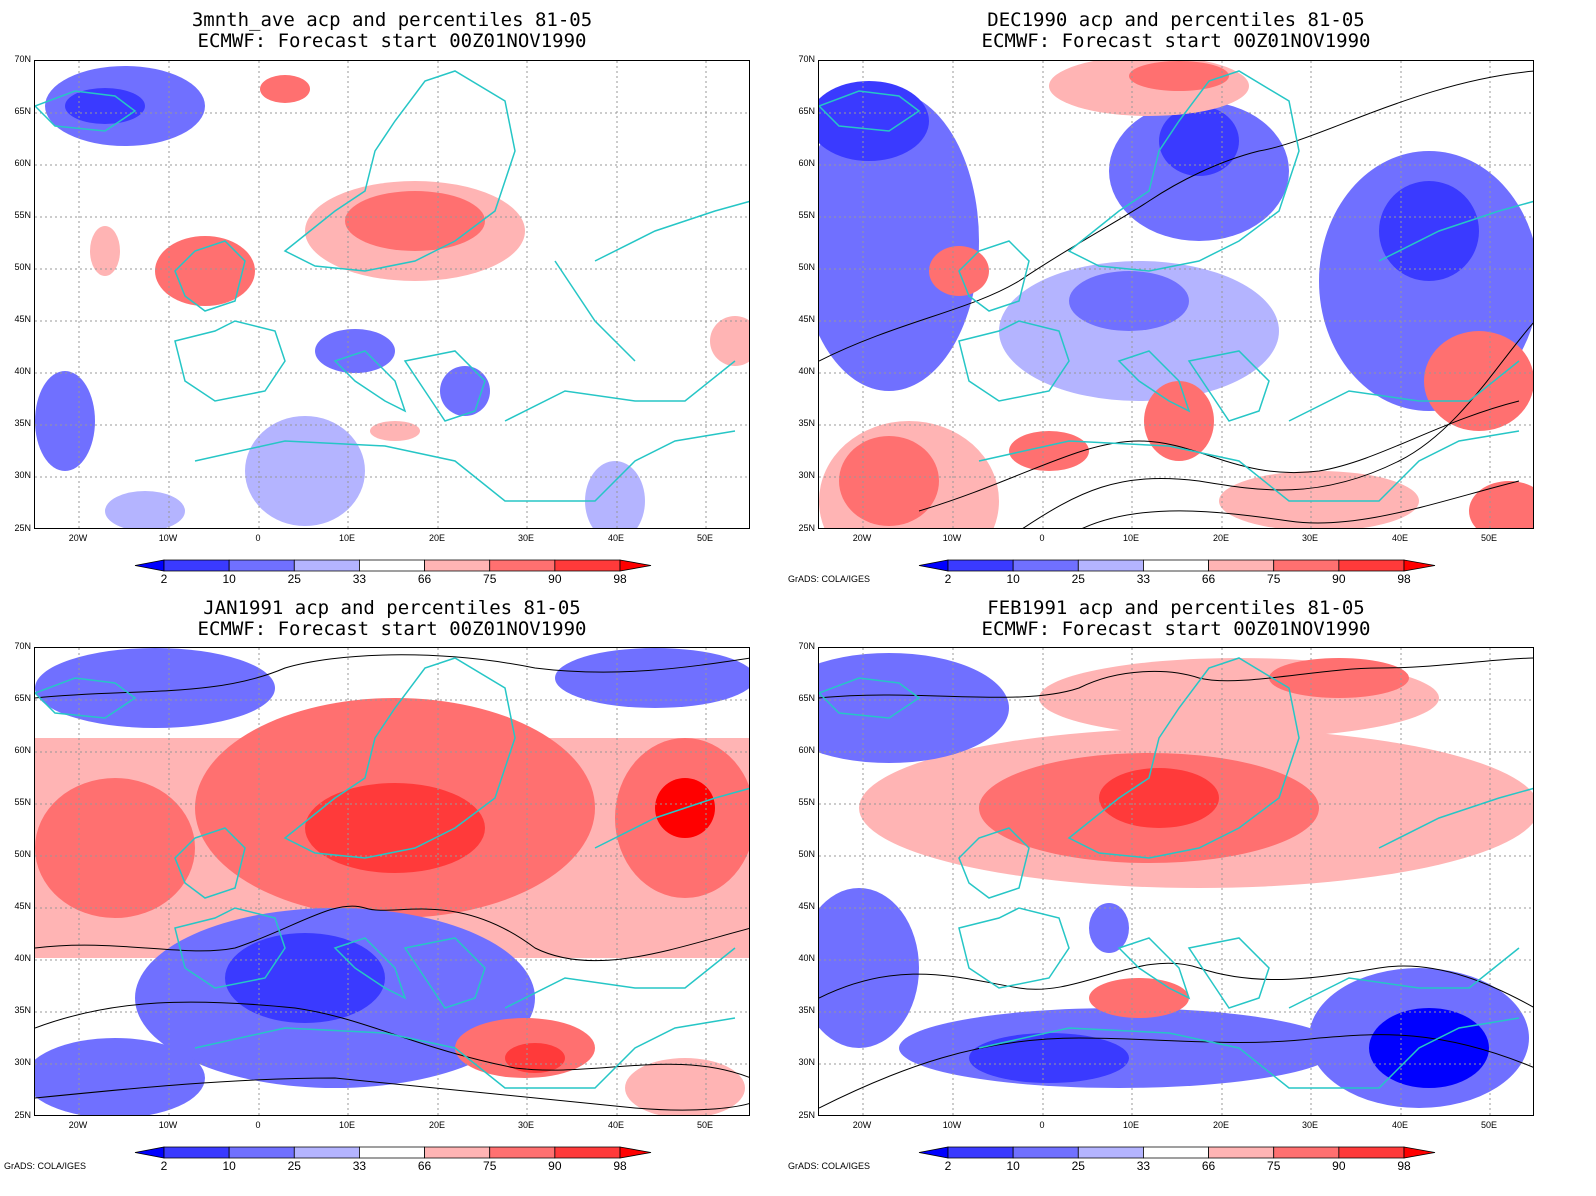  Describe the element at coordinates (952, 1125) in the screenshot. I see `lon-label: 10W` at that location.